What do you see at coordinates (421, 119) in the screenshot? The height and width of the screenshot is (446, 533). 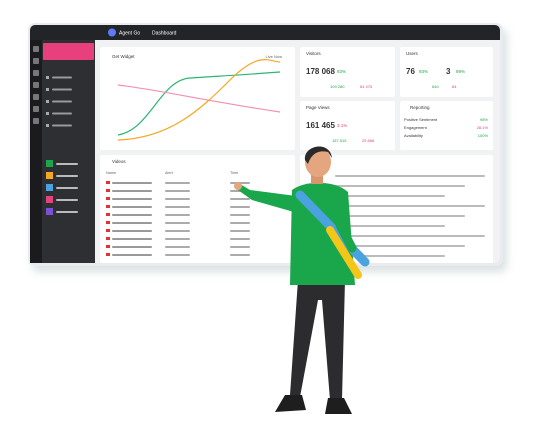 I see `report-label: Positive Sentiment` at bounding box center [421, 119].